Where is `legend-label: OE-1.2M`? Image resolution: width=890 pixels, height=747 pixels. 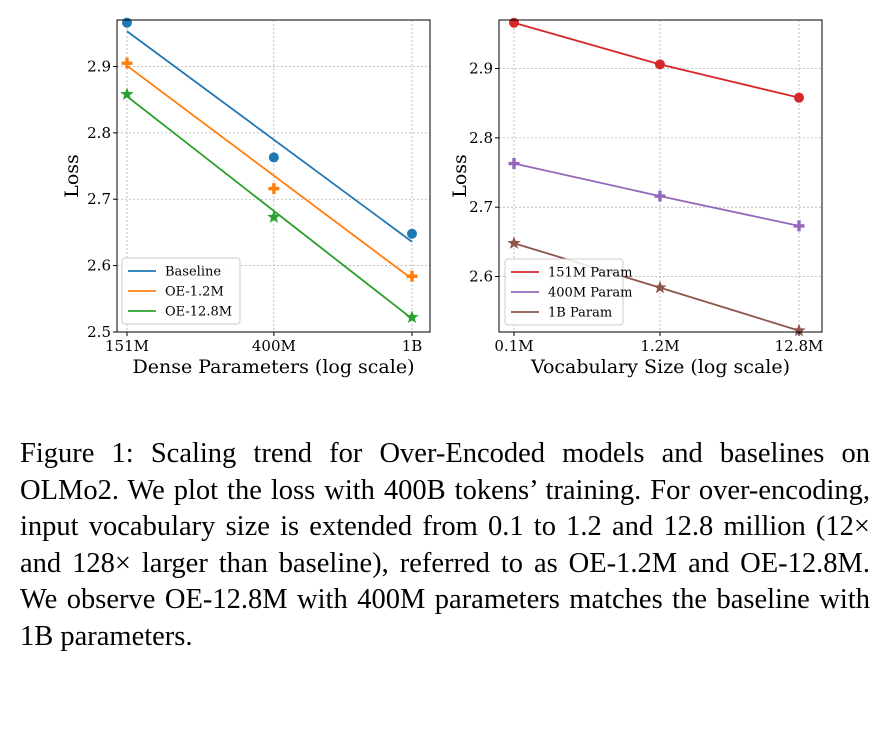
legend-label: OE-1.2M is located at coordinates (194, 292).